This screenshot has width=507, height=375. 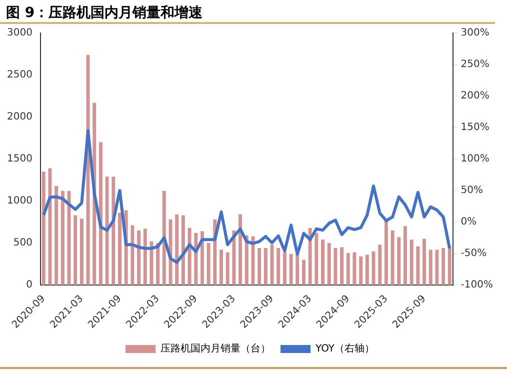 I want to click on y-tick-label: 500, so click(x=22, y=243).